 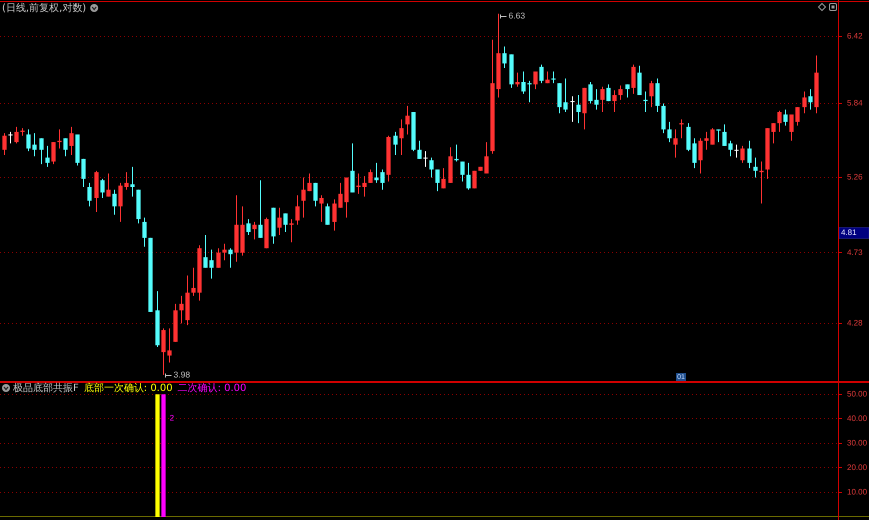 I want to click on annotation: 6.63, so click(x=517, y=15).